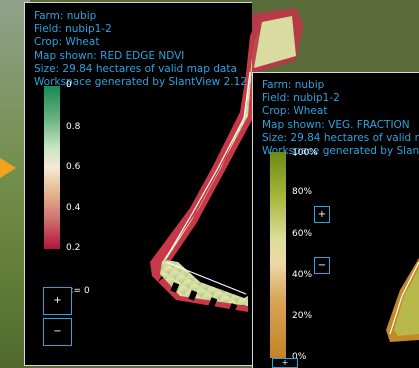  What do you see at coordinates (109, 55) in the screenshot?
I see `ndvi-map-shown: Map shown: RED EDGE NDVI` at bounding box center [109, 55].